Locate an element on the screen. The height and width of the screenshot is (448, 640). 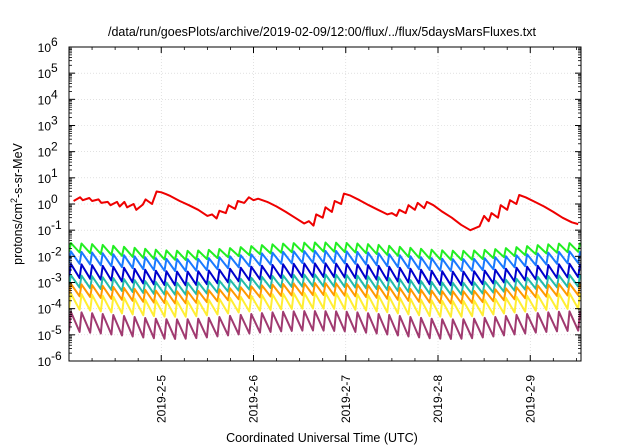
x-tick-label: 2019-2-7 is located at coordinates (346, 399).